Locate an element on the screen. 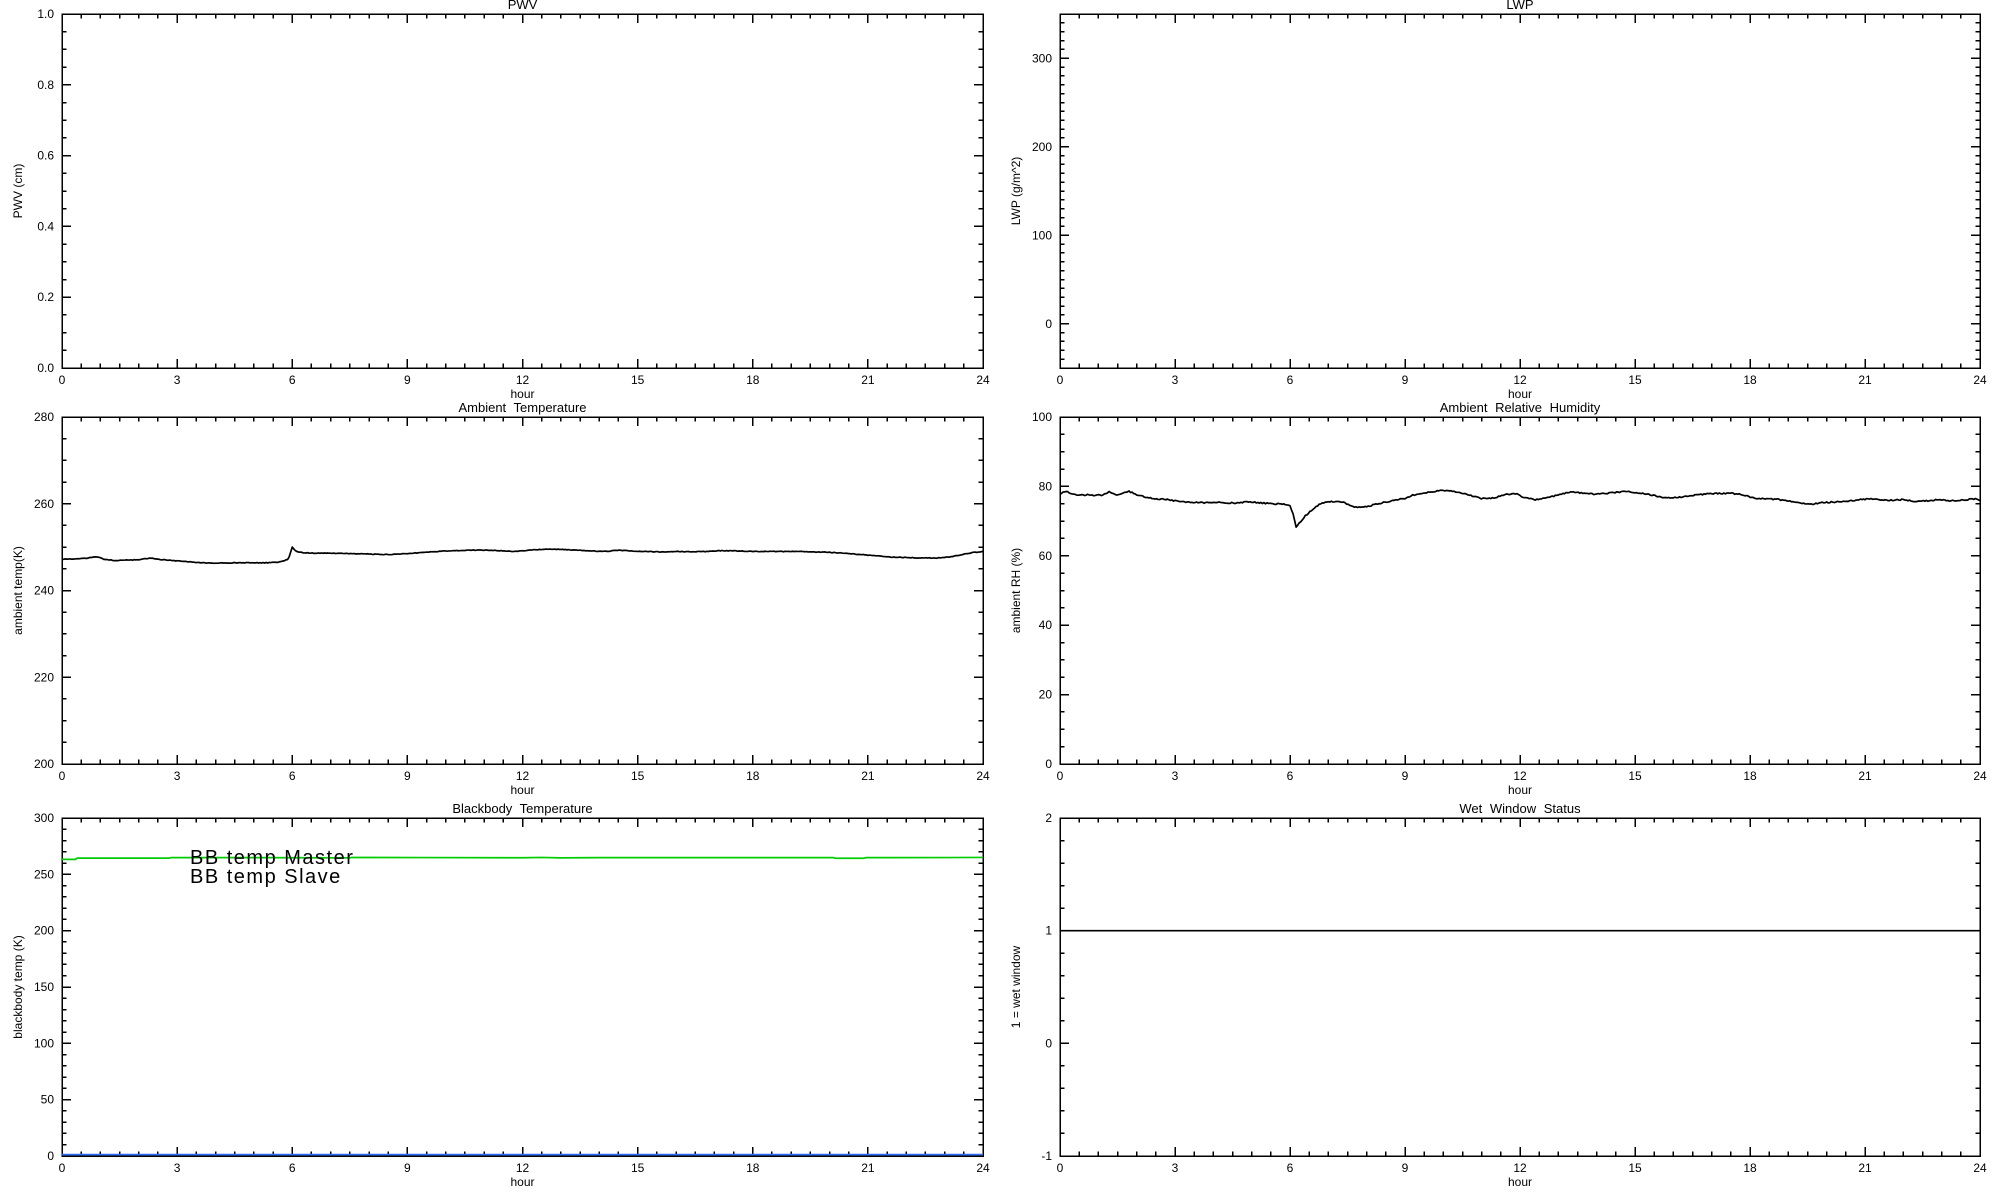  y-axis-label: blackbody temp (K) is located at coordinates (18, 986).